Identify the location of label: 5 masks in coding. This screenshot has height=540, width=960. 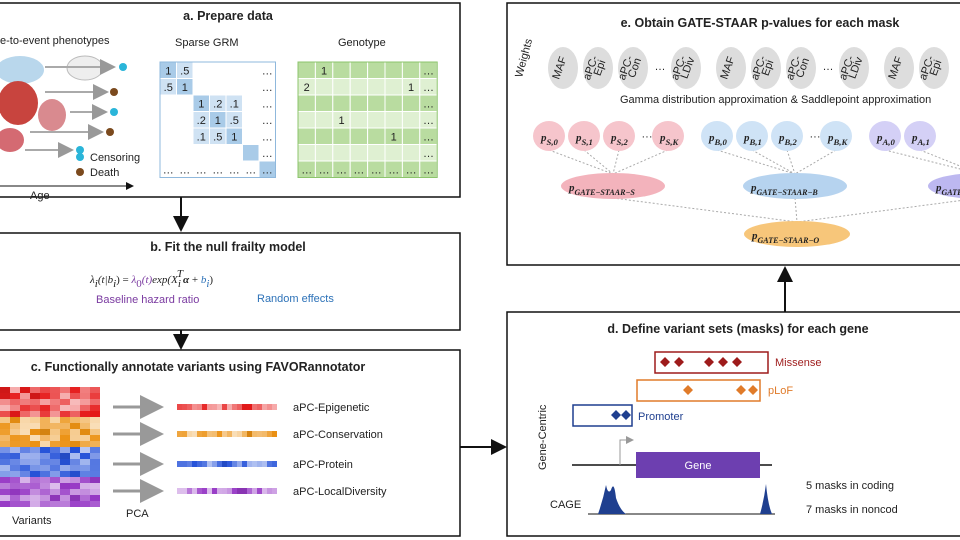
(850, 486).